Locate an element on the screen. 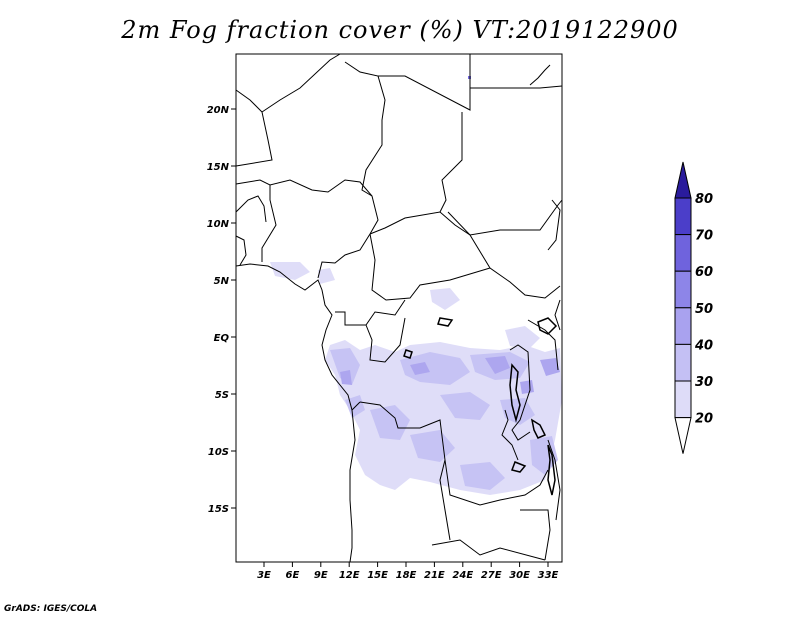 This screenshot has height=618, width=800. lat-tick-label: 15N is located at coordinates (218, 167).